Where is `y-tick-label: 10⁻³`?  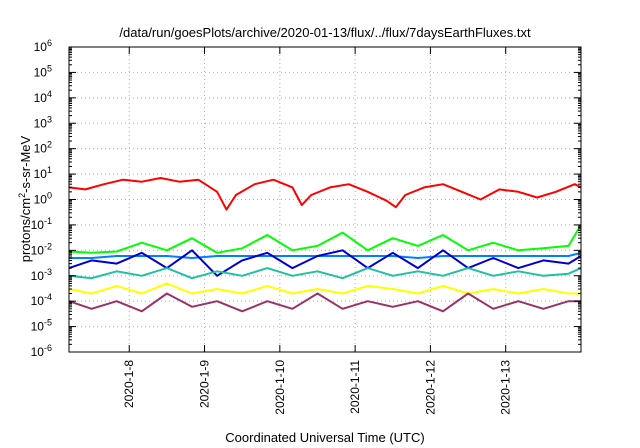
y-tick-label: 10⁻³ is located at coordinates (41, 275).